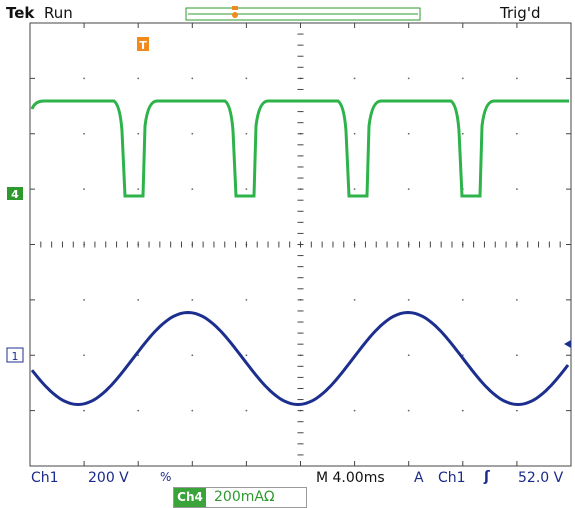 The width and height of the screenshot is (575, 508). I want to click on ch4-readout: Ch4 200mAΩ, so click(240, 497).